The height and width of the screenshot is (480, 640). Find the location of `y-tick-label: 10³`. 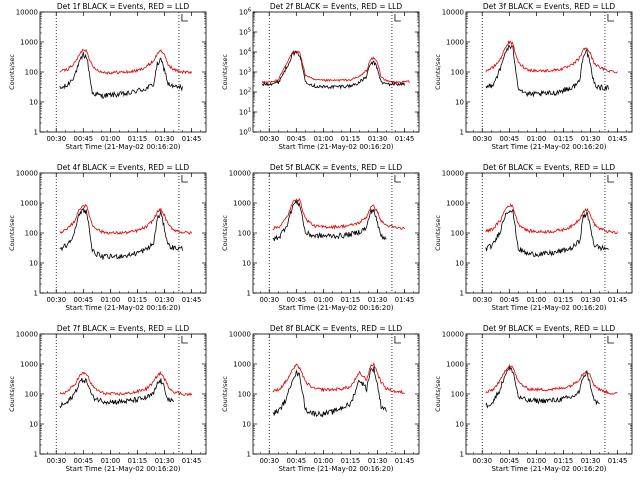

y-tick-label: 10³ is located at coordinates (245, 72).